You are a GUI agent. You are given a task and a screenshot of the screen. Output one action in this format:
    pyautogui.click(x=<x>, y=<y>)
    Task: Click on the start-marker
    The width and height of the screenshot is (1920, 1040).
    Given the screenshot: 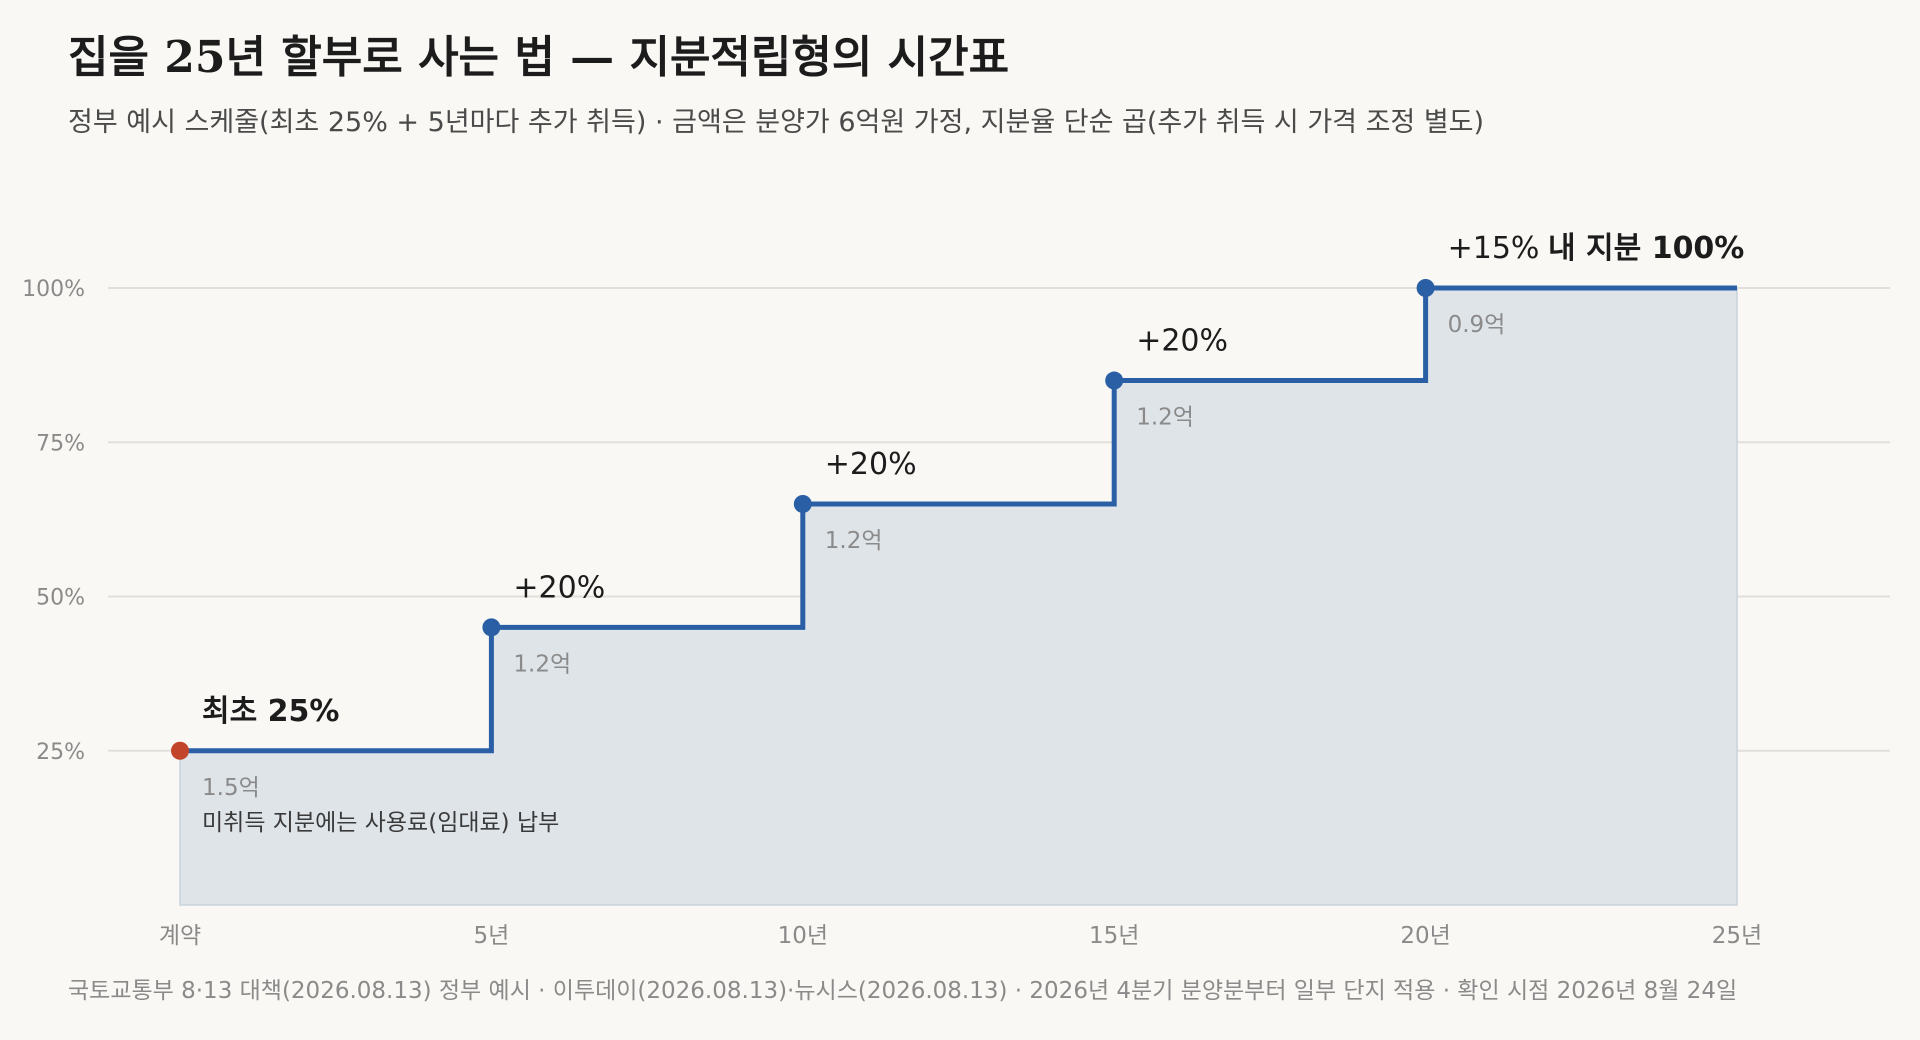 What is the action you would take?
    pyautogui.click(x=180, y=750)
    